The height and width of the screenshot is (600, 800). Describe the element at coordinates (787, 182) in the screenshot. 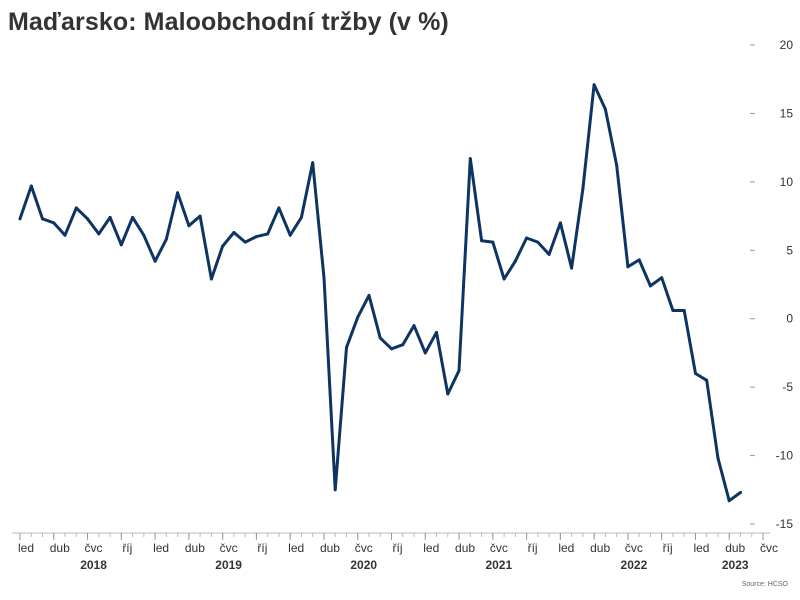

I see `y-tick-label: 10` at that location.